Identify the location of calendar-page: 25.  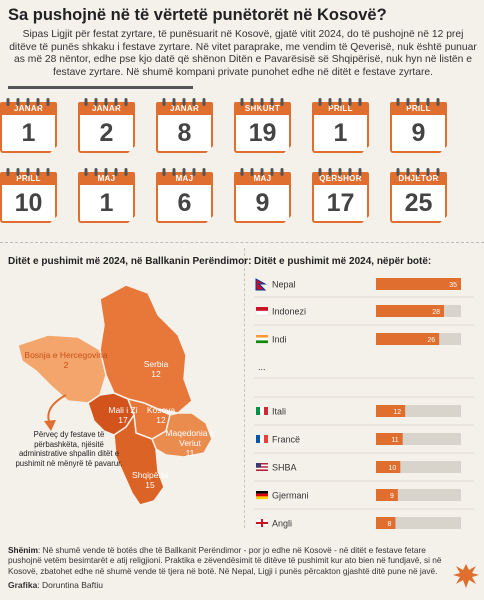
(418, 204).